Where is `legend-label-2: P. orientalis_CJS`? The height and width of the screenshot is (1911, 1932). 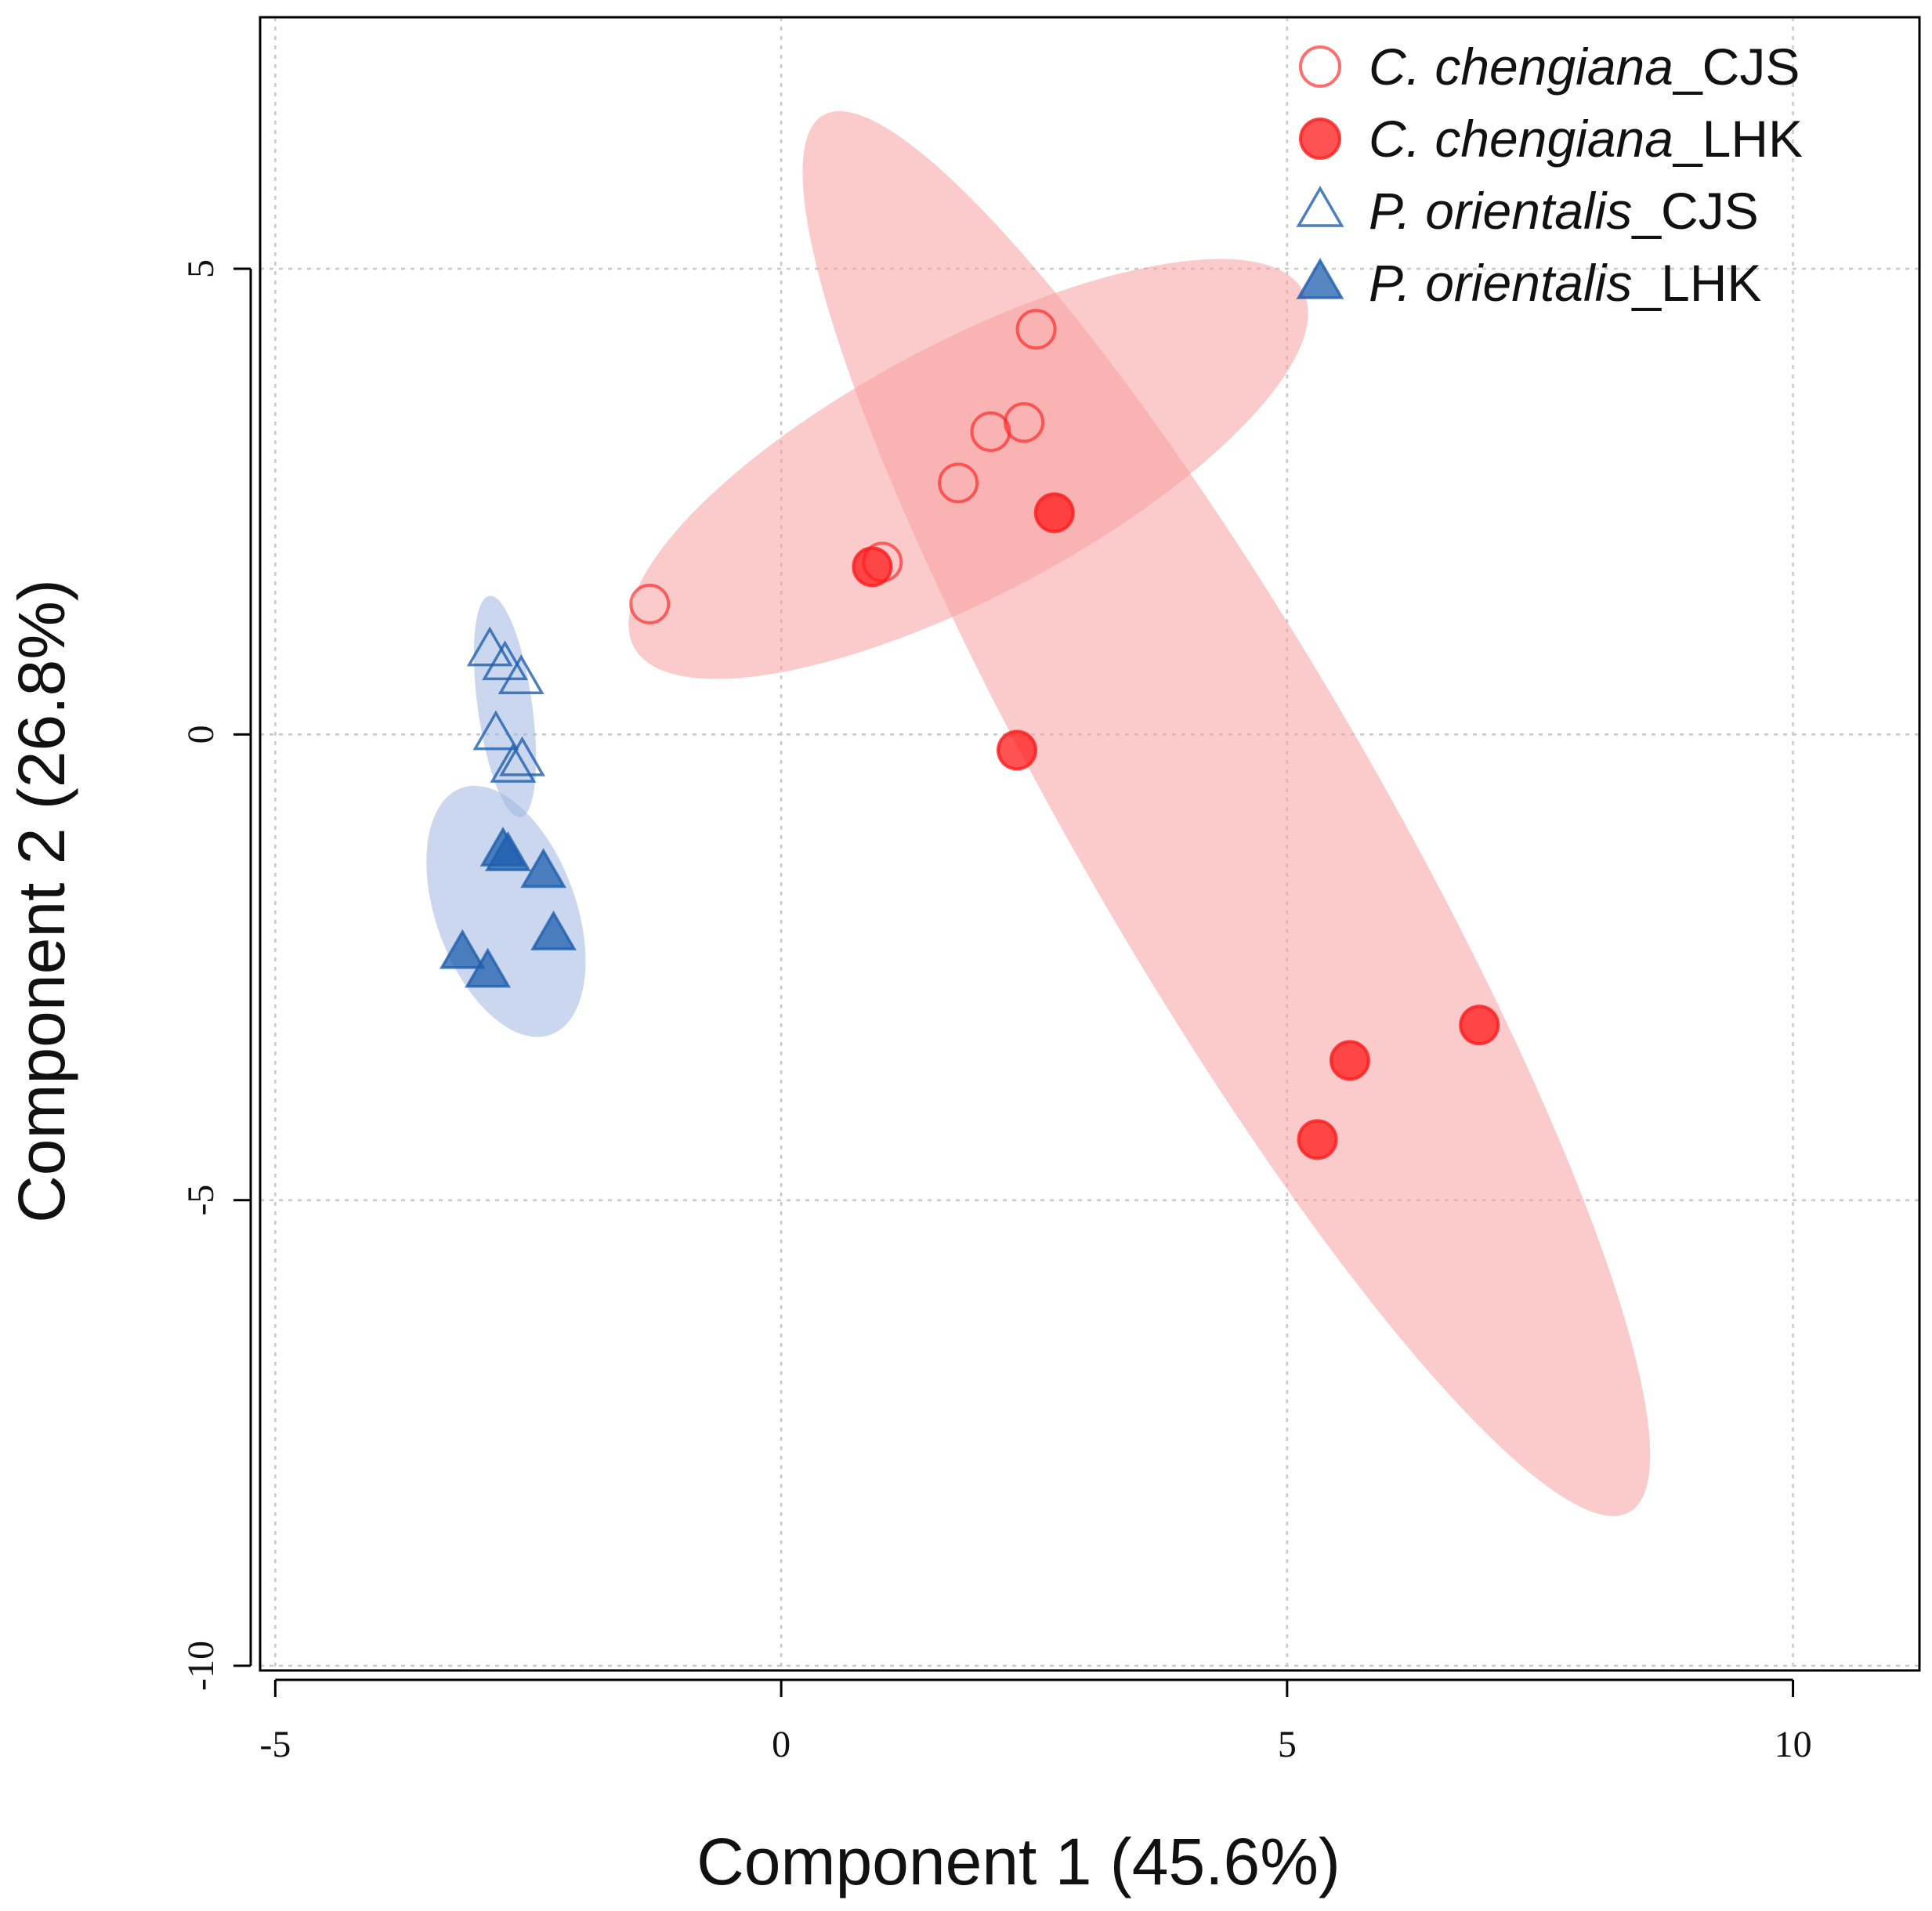 legend-label-2: P. orientalis_CJS is located at coordinates (1564, 211).